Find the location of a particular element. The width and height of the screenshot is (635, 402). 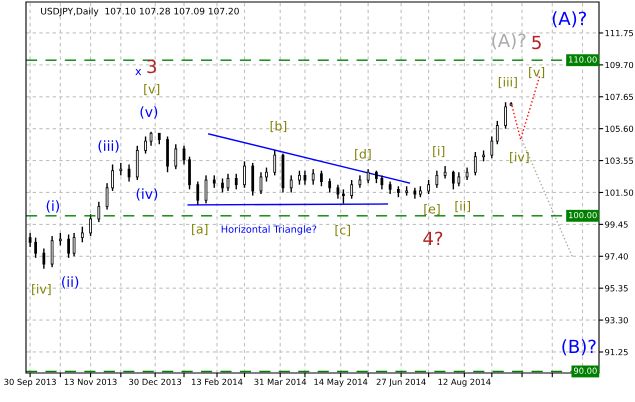

ref-line-label: 90.00 is located at coordinates (585, 371).